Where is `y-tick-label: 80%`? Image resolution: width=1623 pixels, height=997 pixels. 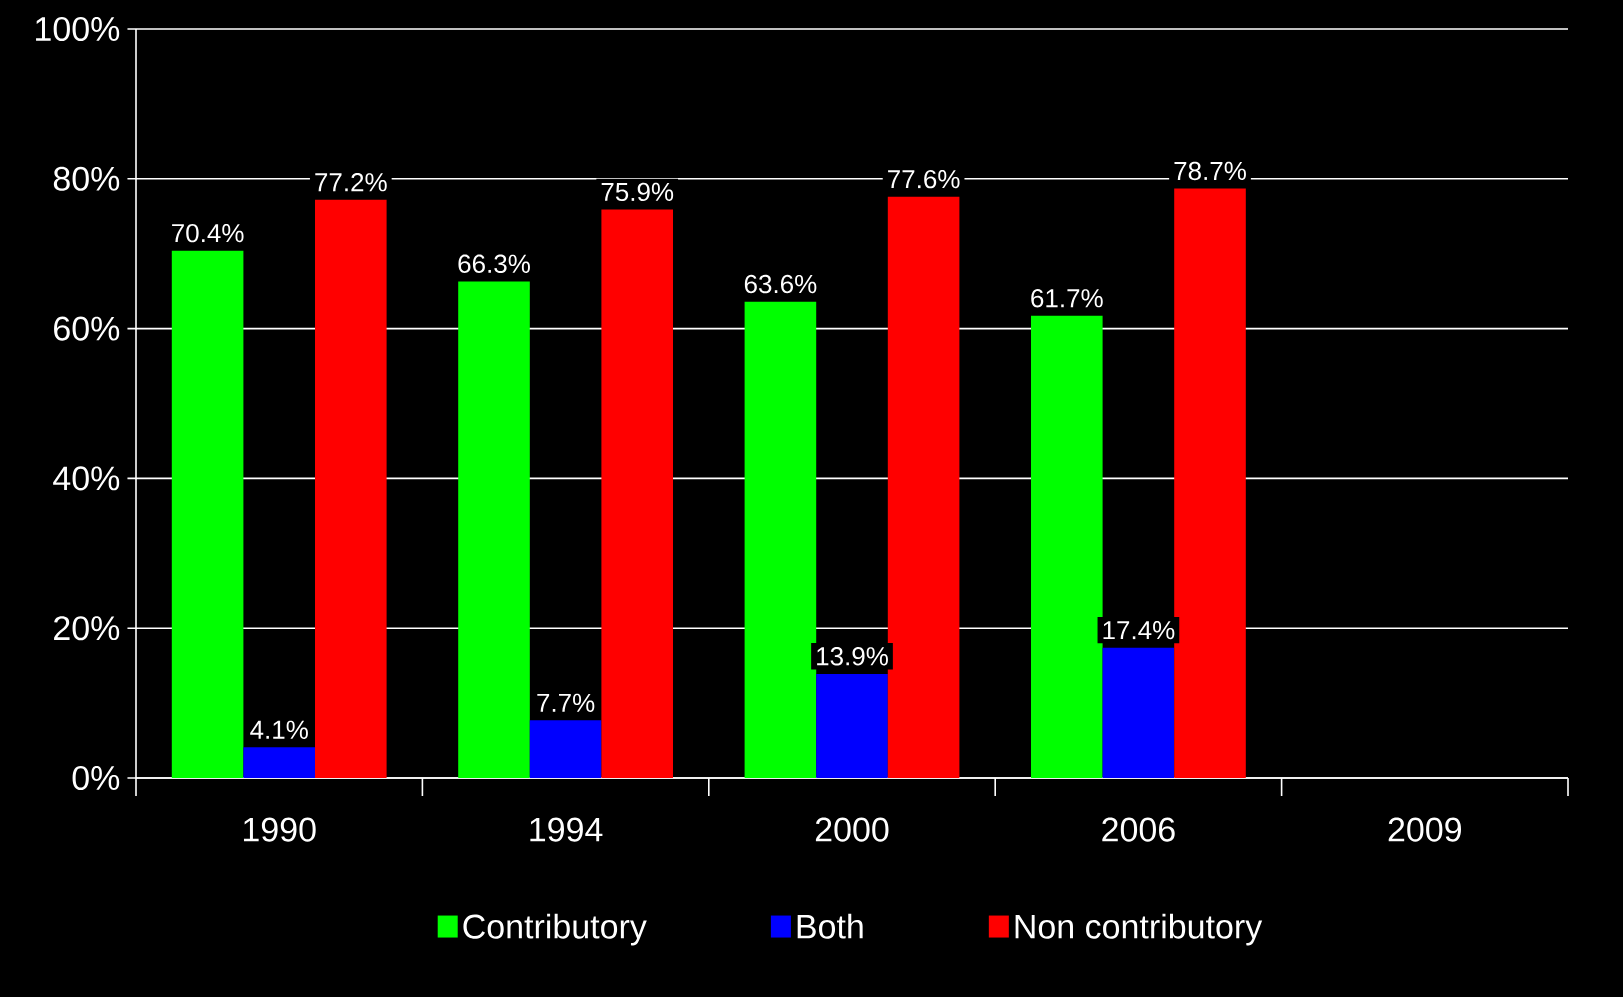 y-tick-label: 80% is located at coordinates (86, 178).